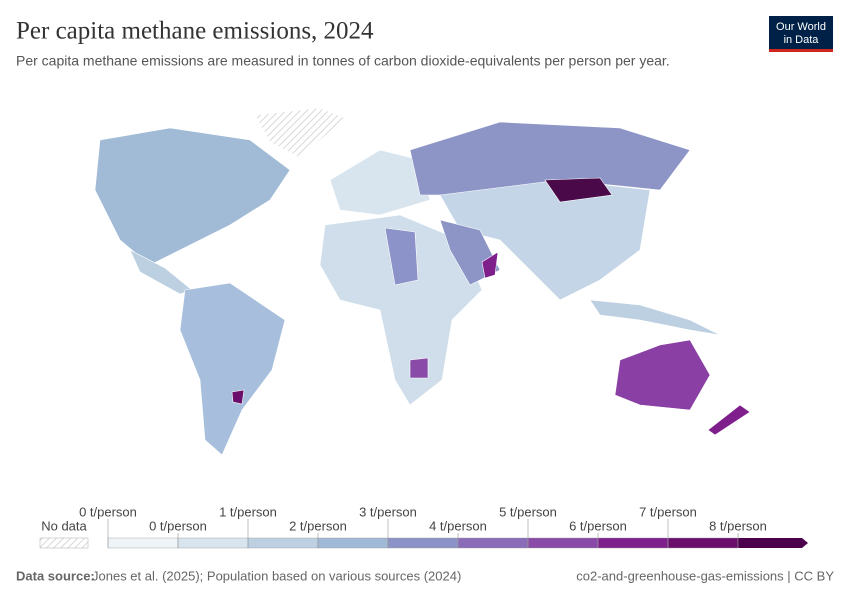 The width and height of the screenshot is (850, 605). What do you see at coordinates (528, 511) in the screenshot?
I see `legend-label: 5 t/person` at bounding box center [528, 511].